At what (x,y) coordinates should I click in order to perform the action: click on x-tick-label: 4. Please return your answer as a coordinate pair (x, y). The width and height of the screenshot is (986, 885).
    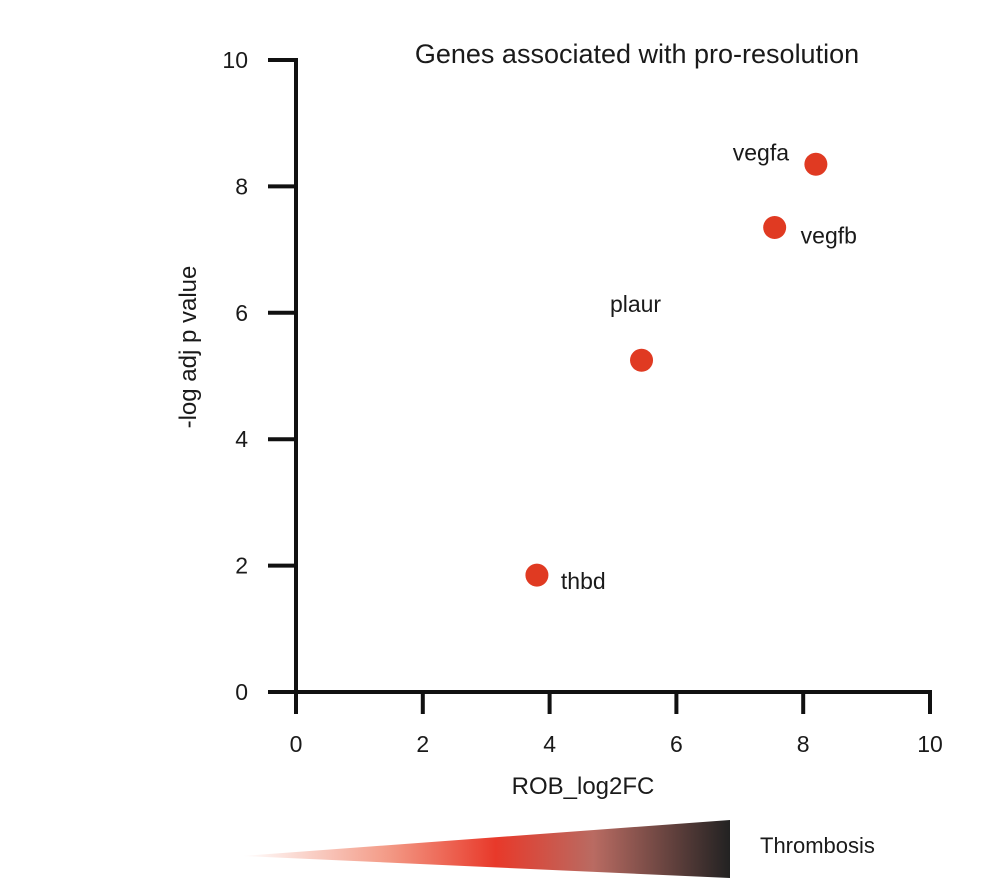
    Looking at the image, I should click on (549, 744).